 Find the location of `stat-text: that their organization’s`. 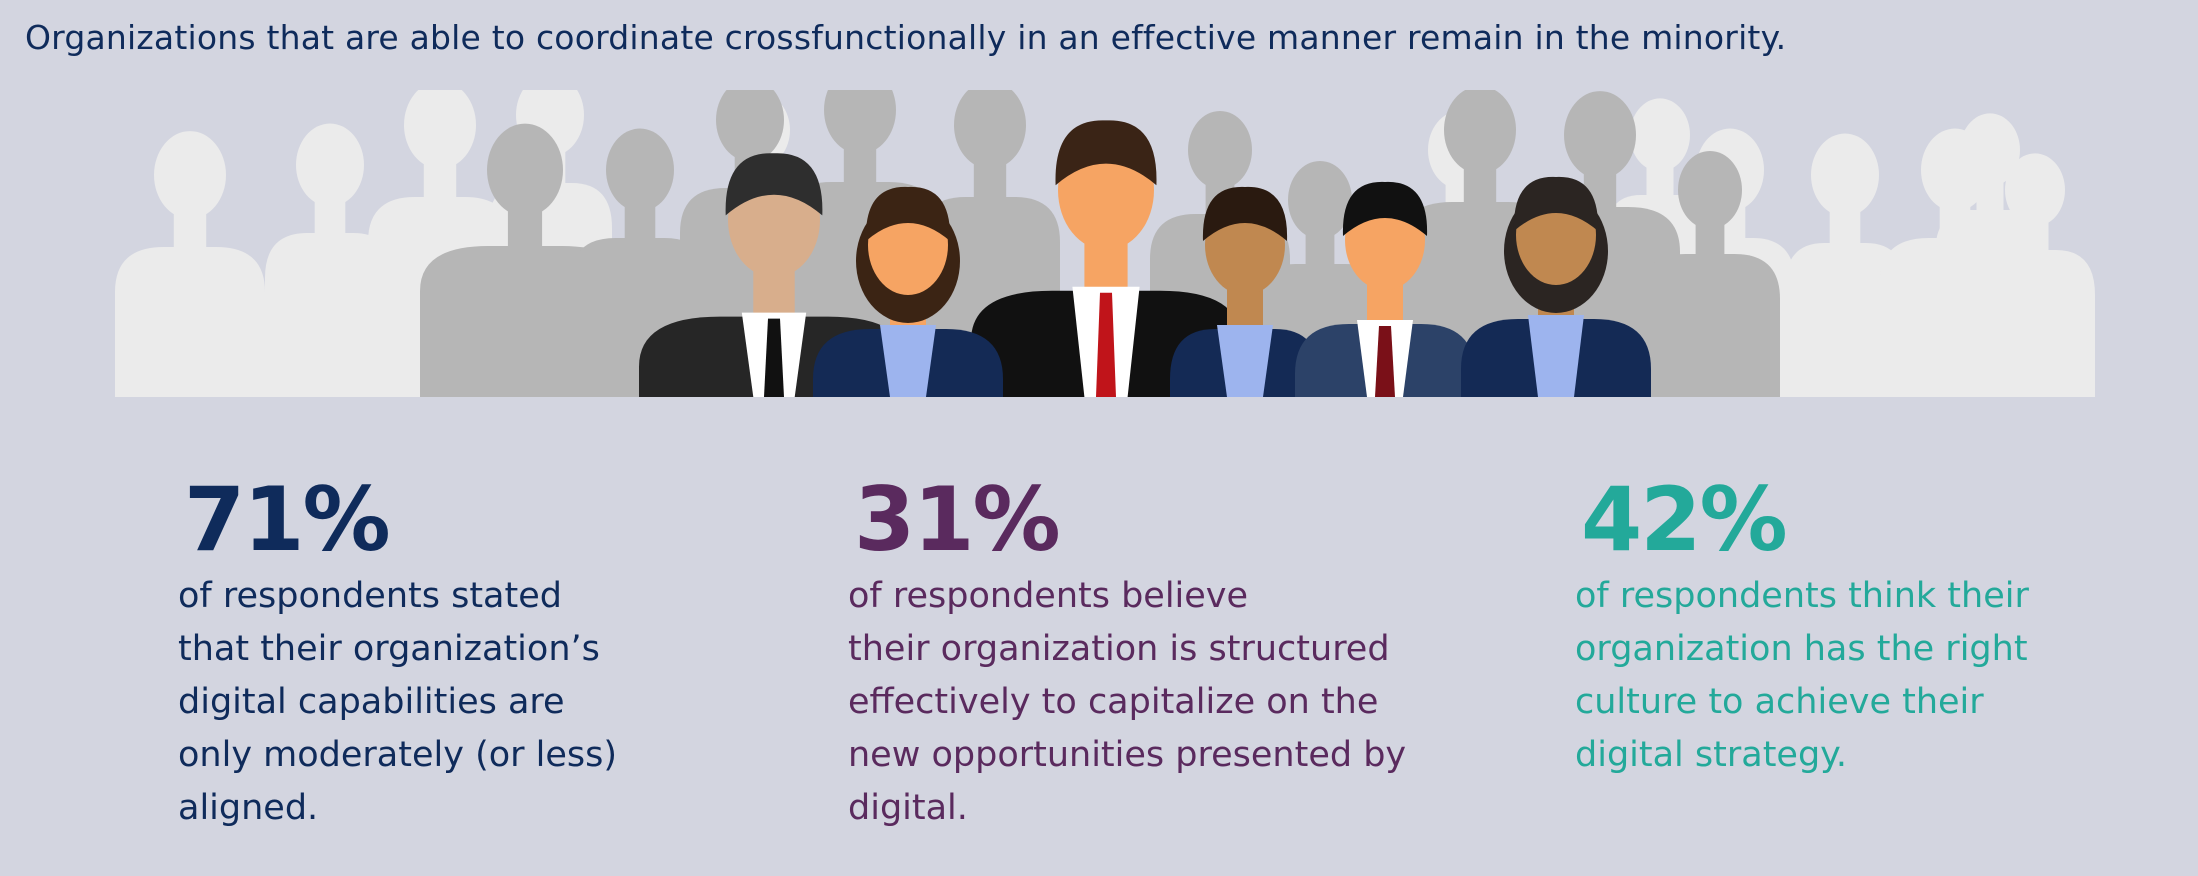

stat-text: that their organization’s is located at coordinates (389, 649).